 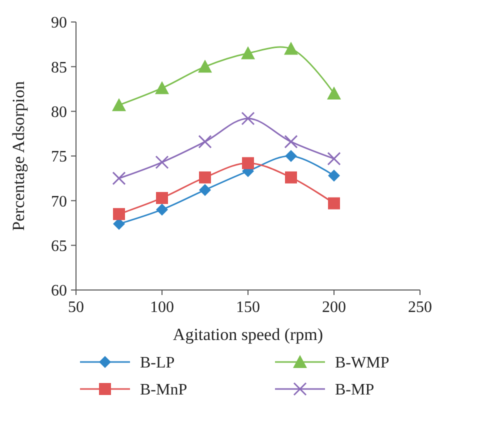 I want to click on y-tick-label: 70, so click(x=59, y=201).